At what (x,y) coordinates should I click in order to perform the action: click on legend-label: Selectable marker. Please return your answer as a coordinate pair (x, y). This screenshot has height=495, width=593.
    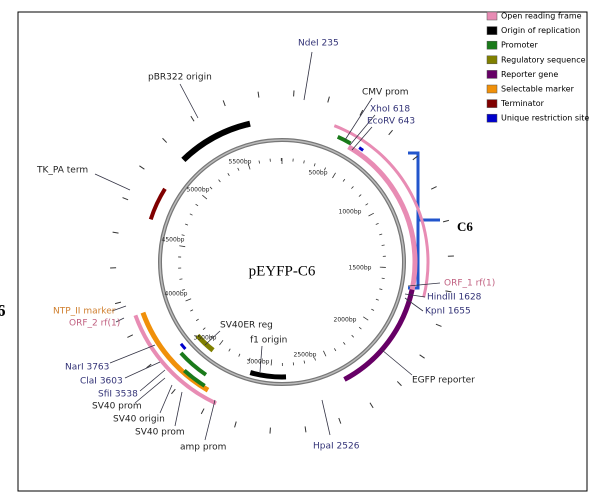
    Looking at the image, I should click on (538, 89).